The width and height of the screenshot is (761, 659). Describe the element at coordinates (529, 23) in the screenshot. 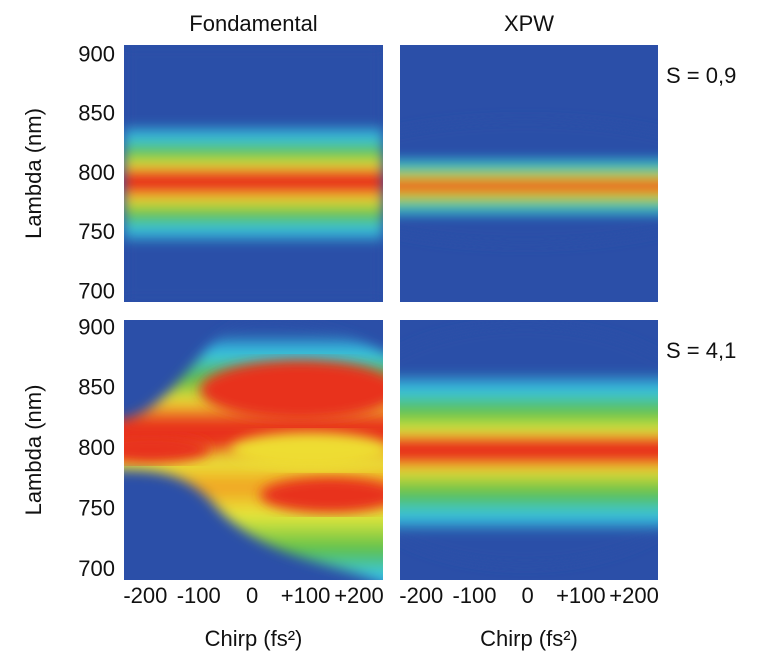

I see `panel-title: XPW` at that location.